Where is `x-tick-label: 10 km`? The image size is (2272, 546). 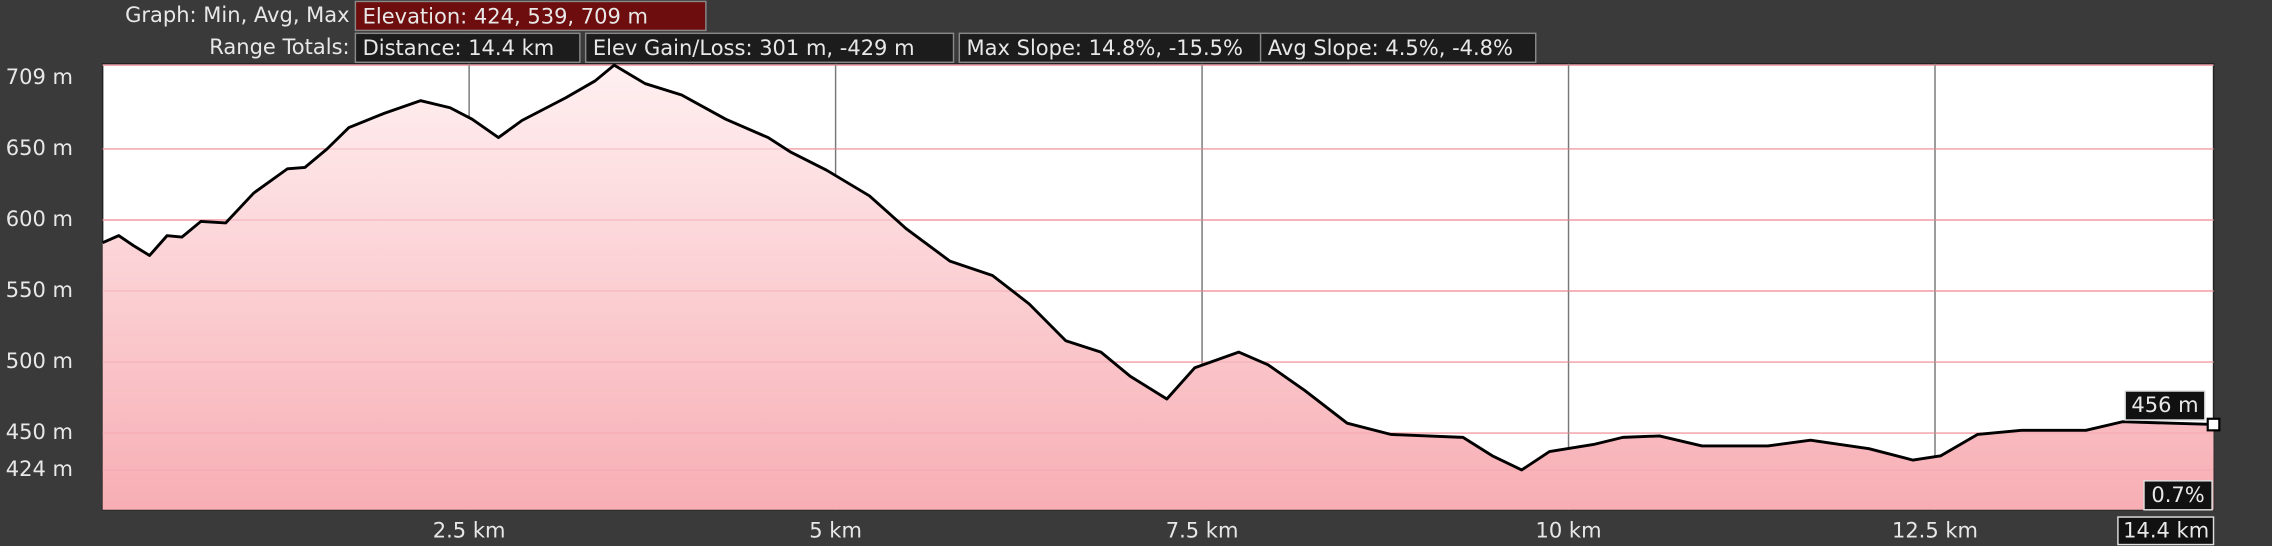
x-tick-label: 10 km is located at coordinates (1569, 531).